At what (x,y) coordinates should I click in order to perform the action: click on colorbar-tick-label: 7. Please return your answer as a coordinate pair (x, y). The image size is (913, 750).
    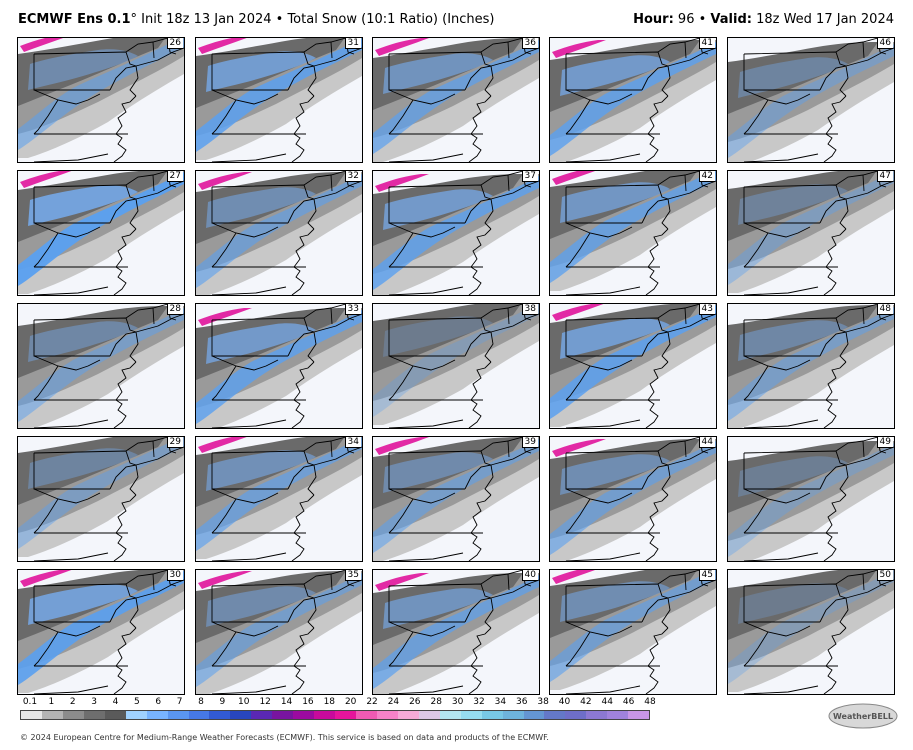
    Looking at the image, I should click on (179, 702).